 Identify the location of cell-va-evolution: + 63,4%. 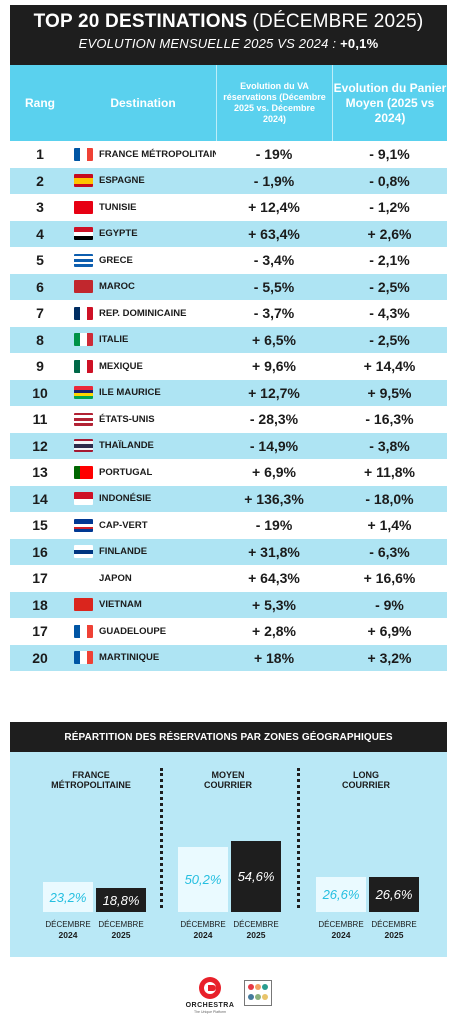
(274, 233).